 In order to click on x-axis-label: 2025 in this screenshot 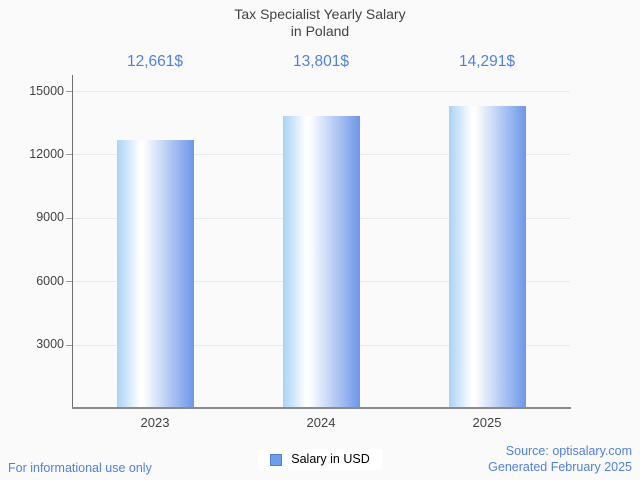, I will do `click(487, 422)`.